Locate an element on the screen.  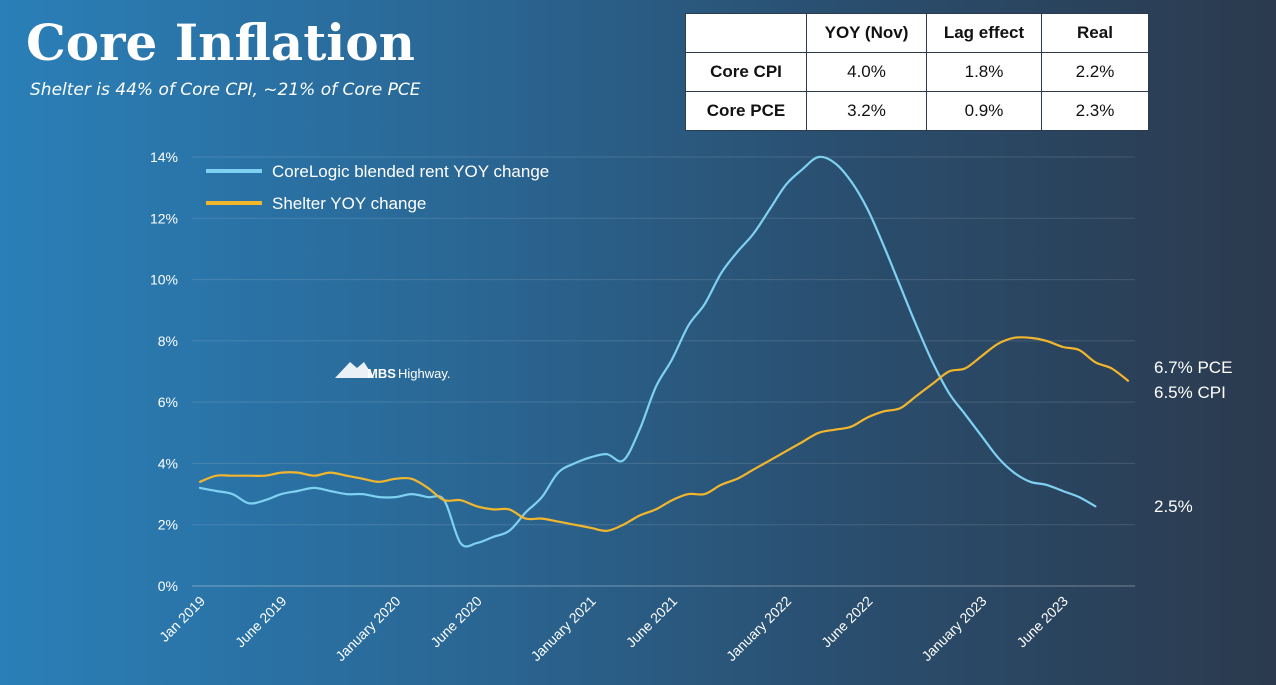
x-tick-label: January 2021 is located at coordinates (563, 628).